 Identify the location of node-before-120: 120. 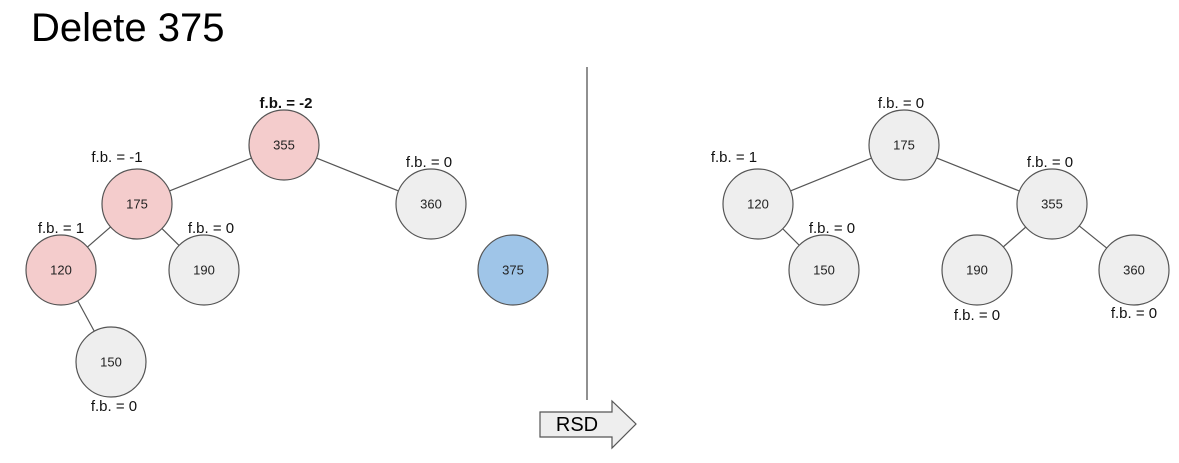
(61, 270).